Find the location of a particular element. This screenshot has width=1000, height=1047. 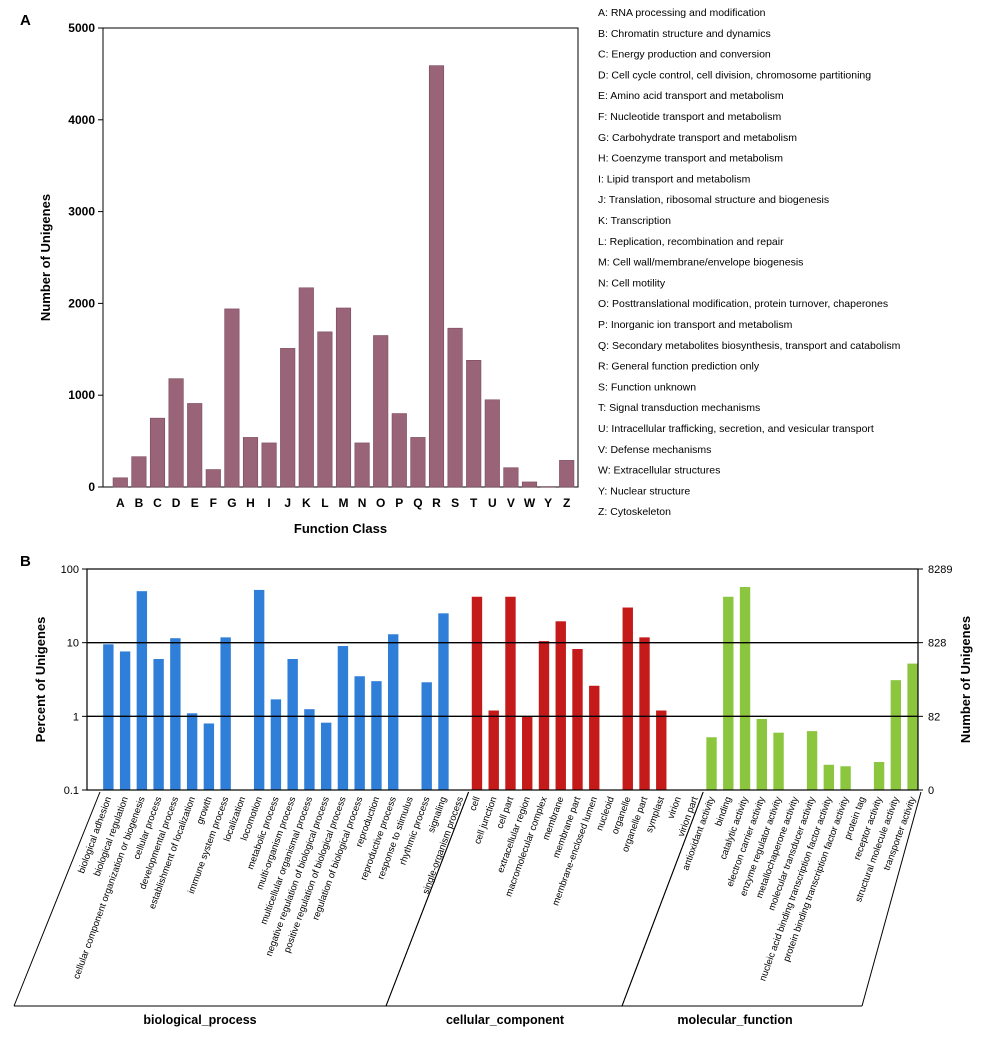

bar-a-V is located at coordinates (511, 477).